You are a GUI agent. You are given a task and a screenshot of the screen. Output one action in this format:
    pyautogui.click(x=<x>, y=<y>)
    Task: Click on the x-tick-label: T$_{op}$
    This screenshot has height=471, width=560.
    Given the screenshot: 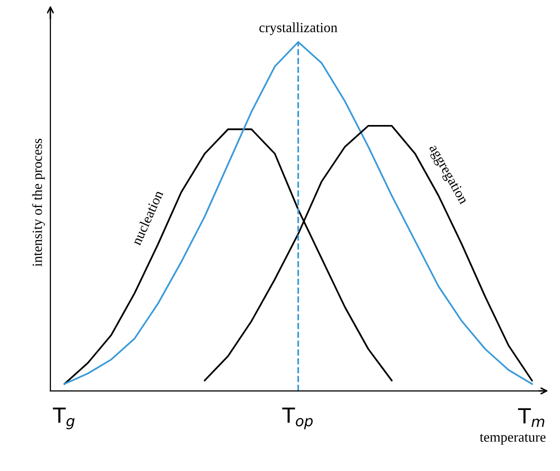 What is the action you would take?
    pyautogui.click(x=297, y=419)
    